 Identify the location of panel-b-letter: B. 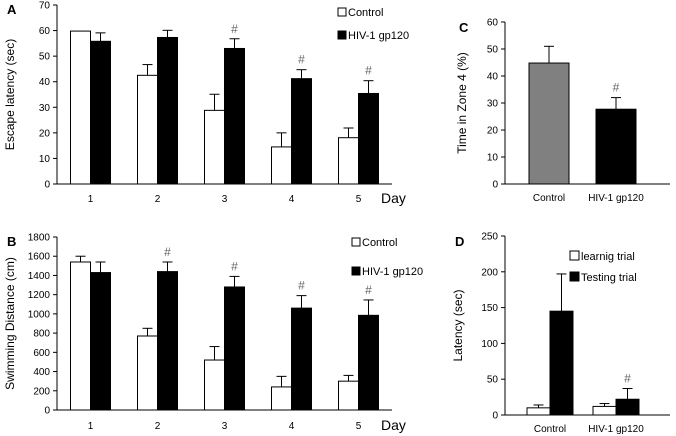
(11, 241).